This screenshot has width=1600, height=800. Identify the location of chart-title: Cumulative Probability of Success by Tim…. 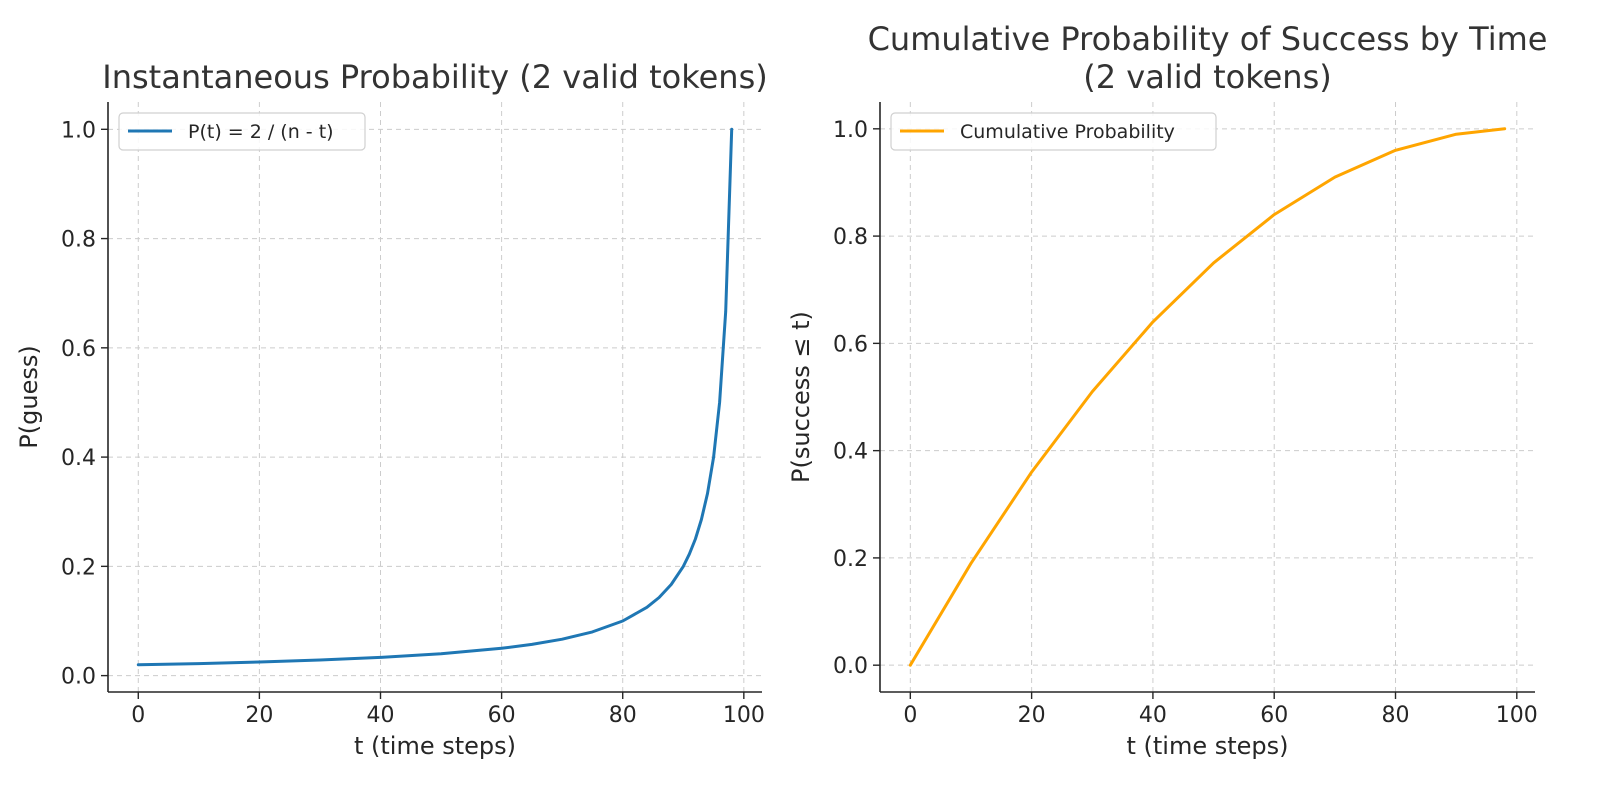
(1208, 39).